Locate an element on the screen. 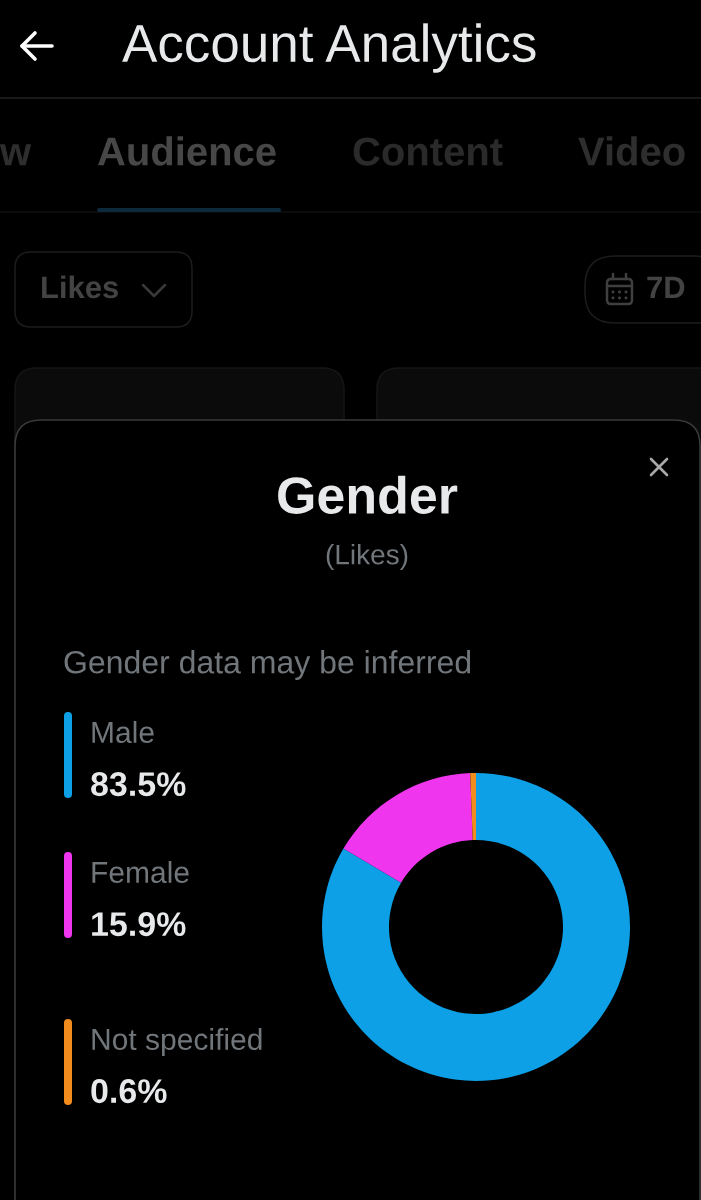 This screenshot has width=701, height=1200. data-label: 83.5% is located at coordinates (138, 784).